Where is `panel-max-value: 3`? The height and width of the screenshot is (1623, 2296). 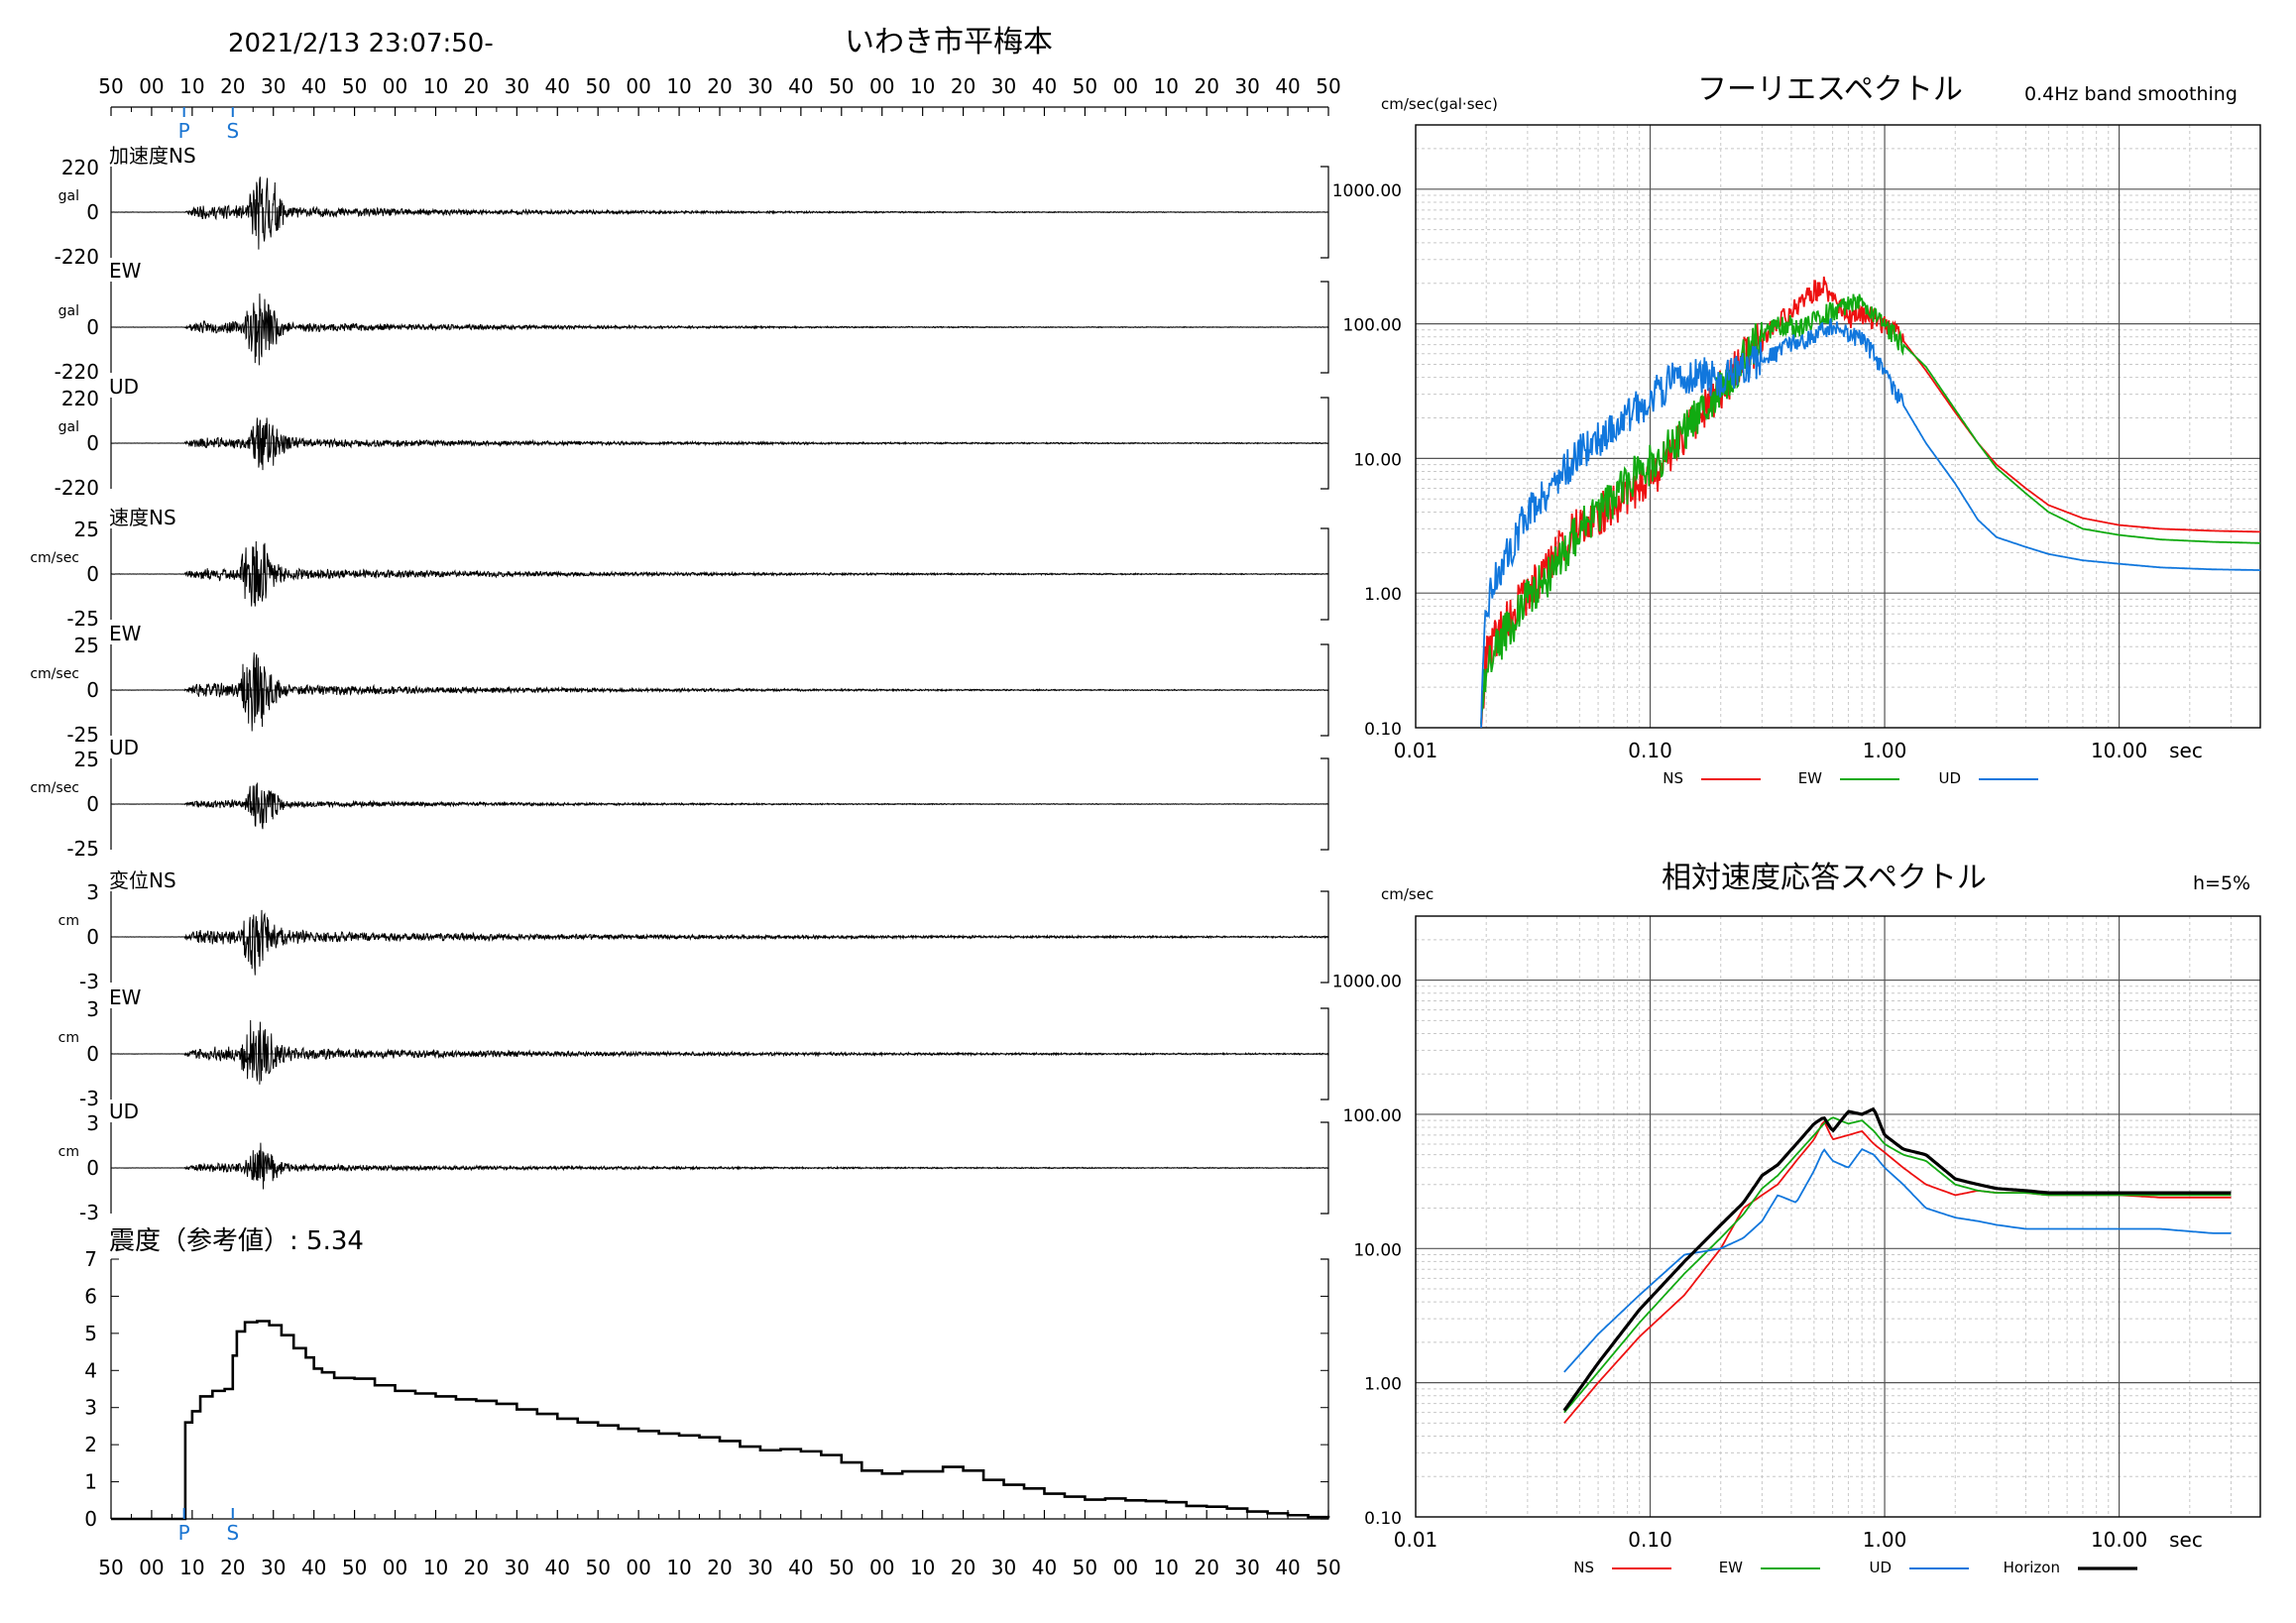 panel-max-value: 3 is located at coordinates (93, 892).